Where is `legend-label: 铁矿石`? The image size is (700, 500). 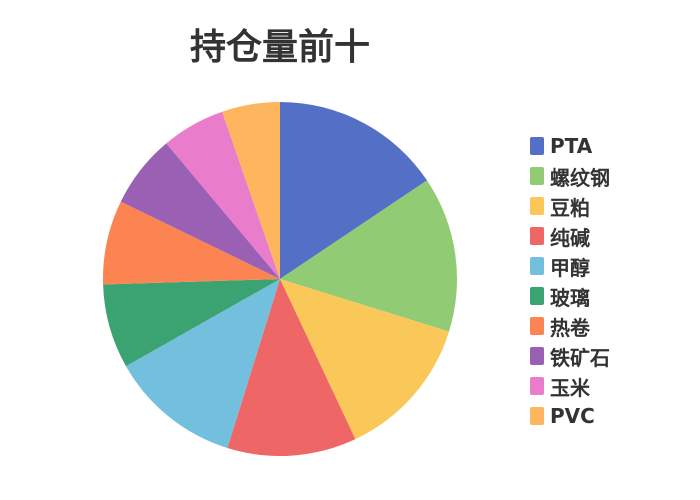
legend-label: 铁矿石 is located at coordinates (580, 357).